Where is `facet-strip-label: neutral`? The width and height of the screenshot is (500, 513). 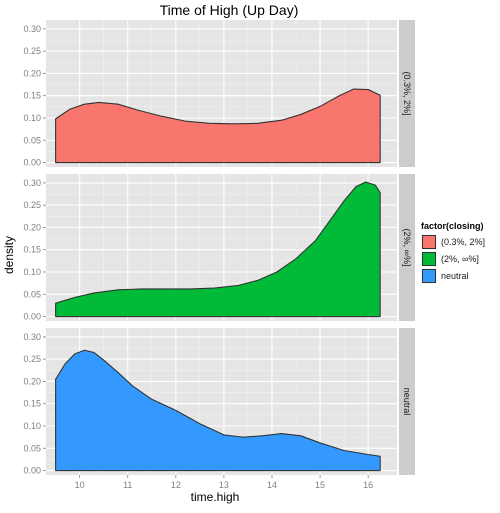 facet-strip-label: neutral is located at coordinates (407, 402).